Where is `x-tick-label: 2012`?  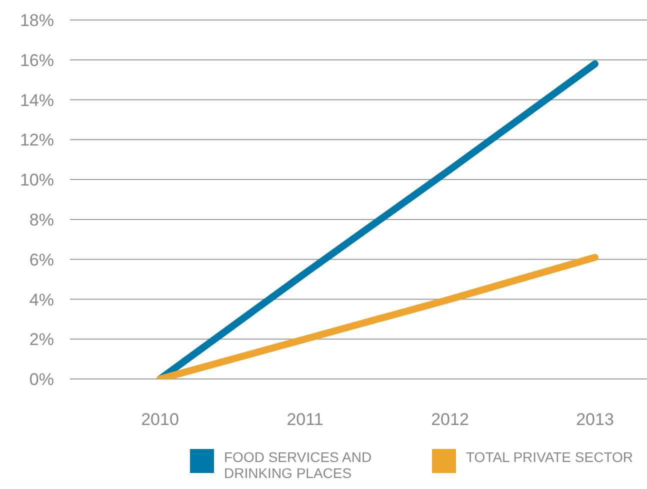 x-tick-label: 2012 is located at coordinates (450, 420).